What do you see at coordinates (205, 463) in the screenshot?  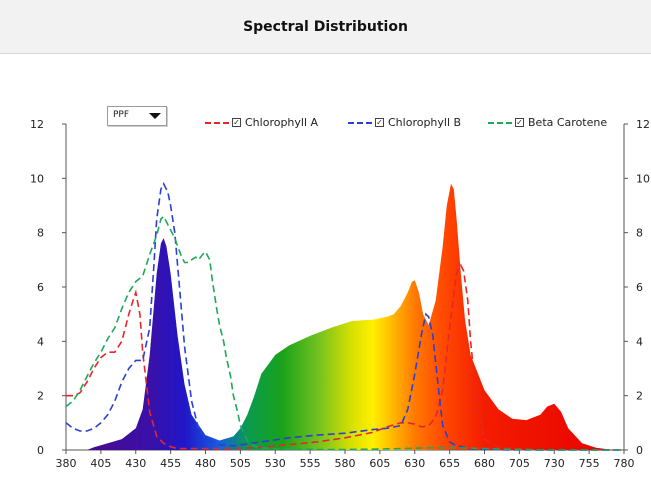 I see `x-tick-label: 480` at bounding box center [205, 463].